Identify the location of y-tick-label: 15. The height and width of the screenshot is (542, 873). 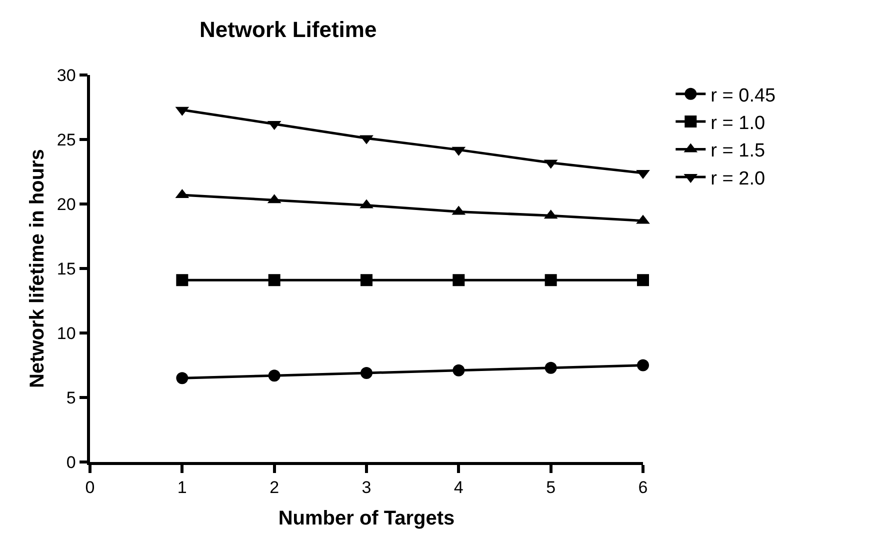
(66, 268).